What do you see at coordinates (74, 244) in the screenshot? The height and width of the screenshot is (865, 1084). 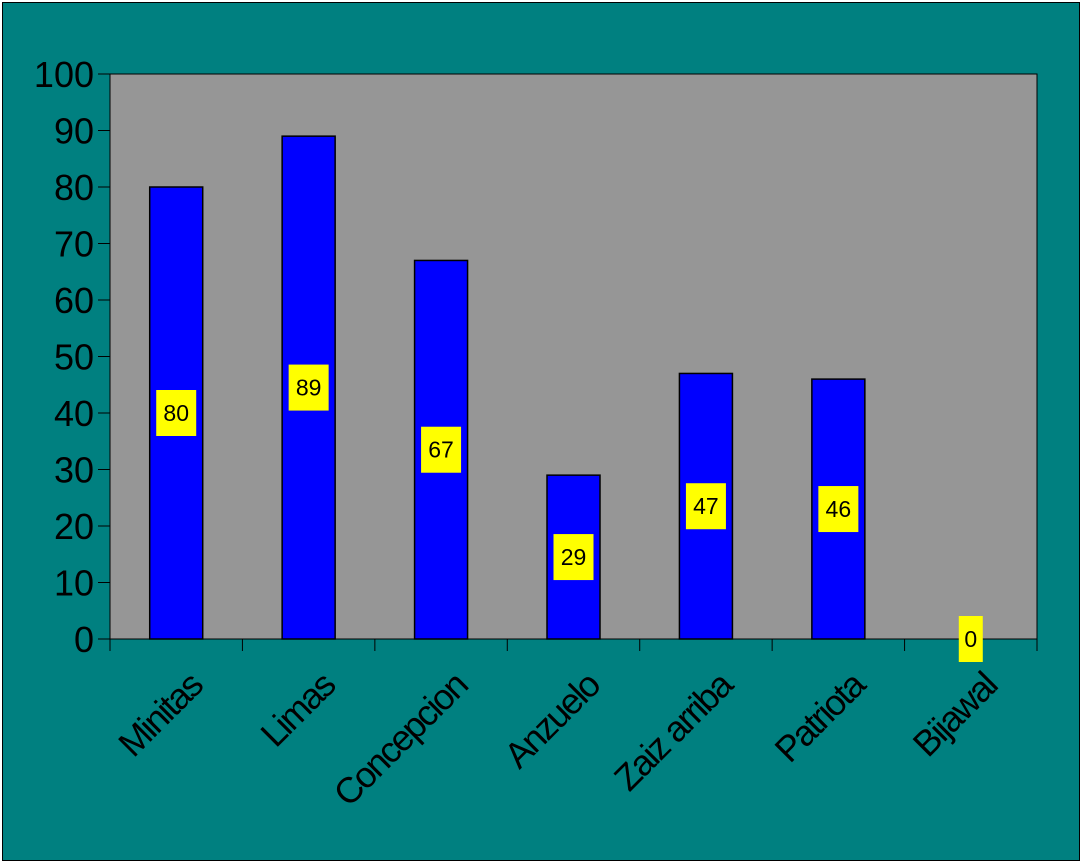 I see `y-tick-label: 70` at bounding box center [74, 244].